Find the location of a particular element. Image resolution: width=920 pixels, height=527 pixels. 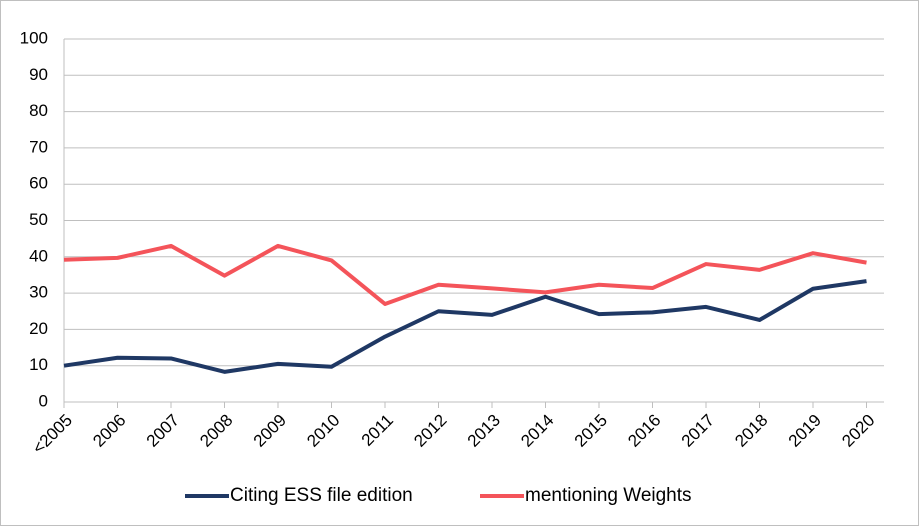

series-line is located at coordinates (465, 274).